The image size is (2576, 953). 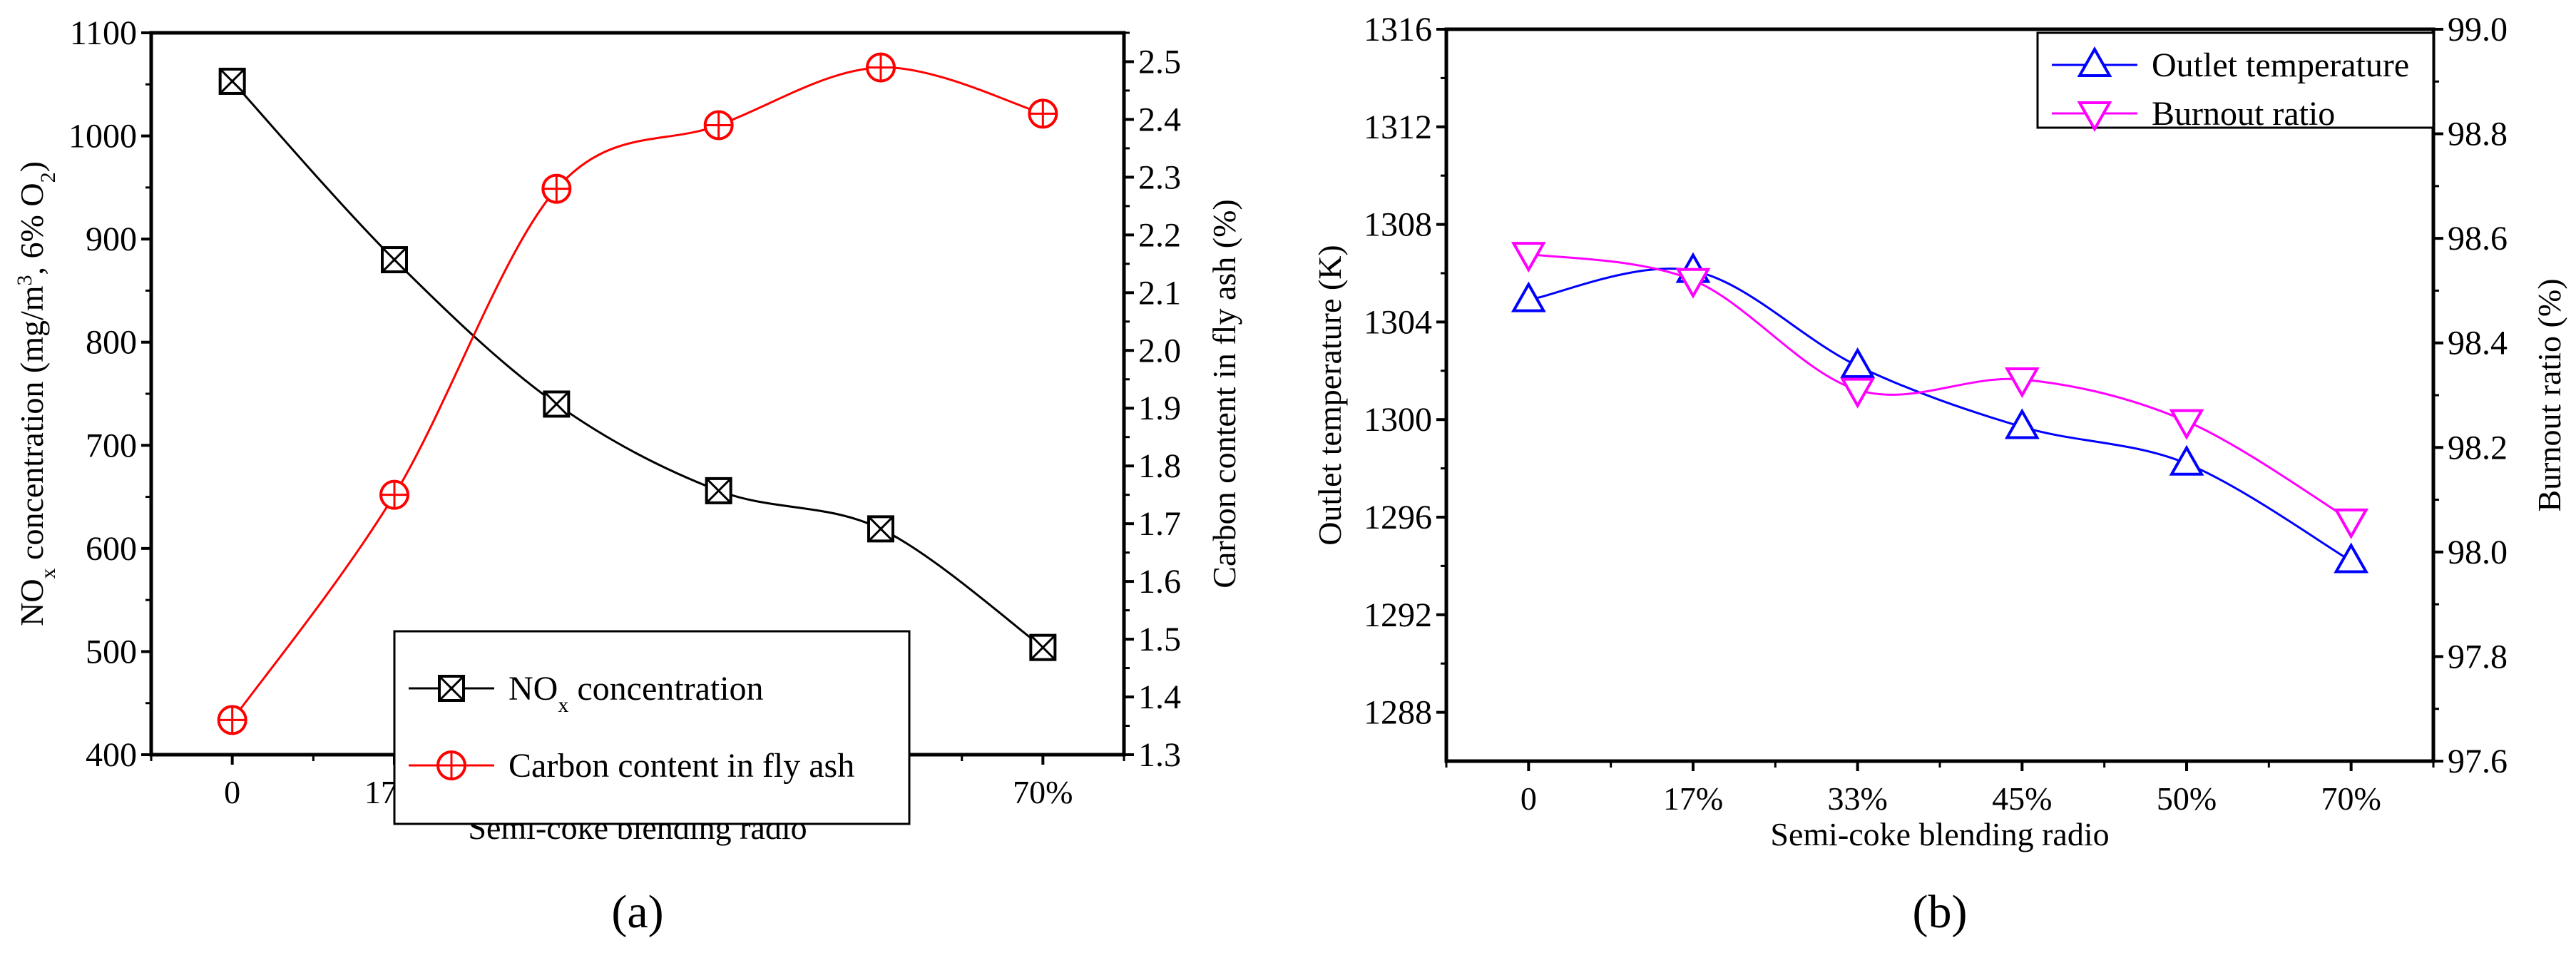 What do you see at coordinates (1159, 466) in the screenshot?
I see `y-right-tick-label: 1.8` at bounding box center [1159, 466].